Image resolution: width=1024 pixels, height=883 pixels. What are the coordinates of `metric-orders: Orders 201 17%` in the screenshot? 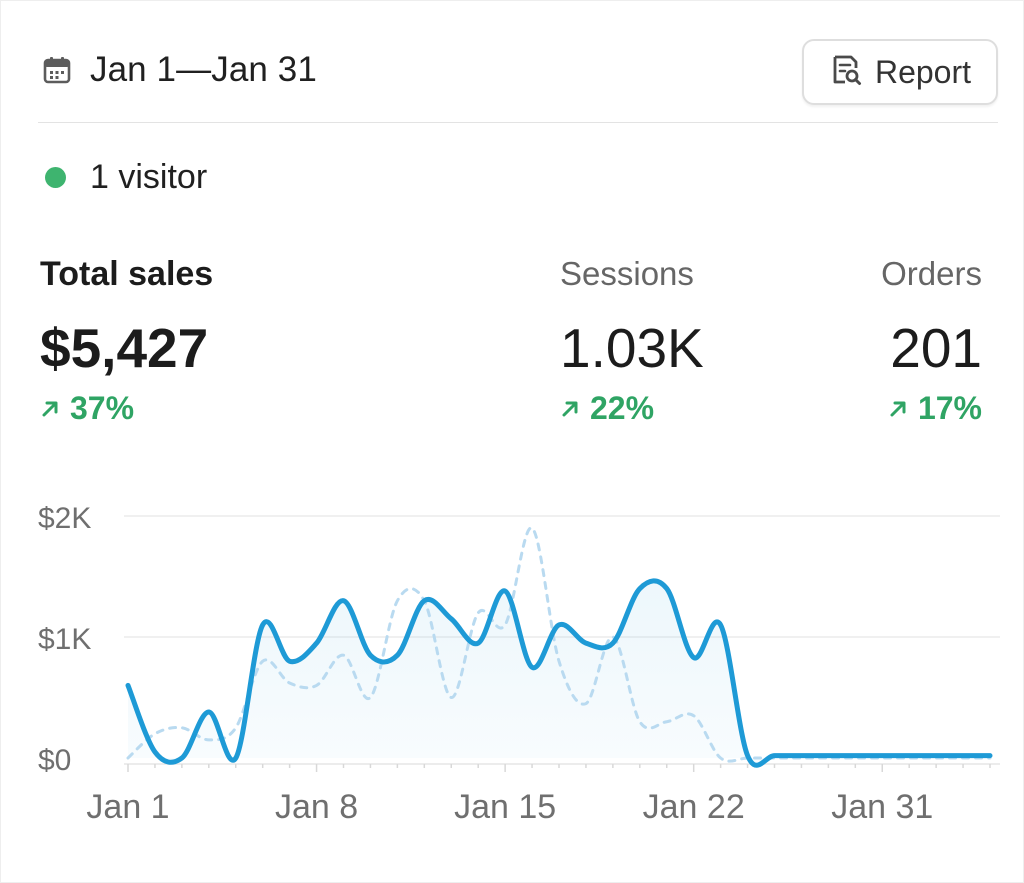 It's located at (931, 339).